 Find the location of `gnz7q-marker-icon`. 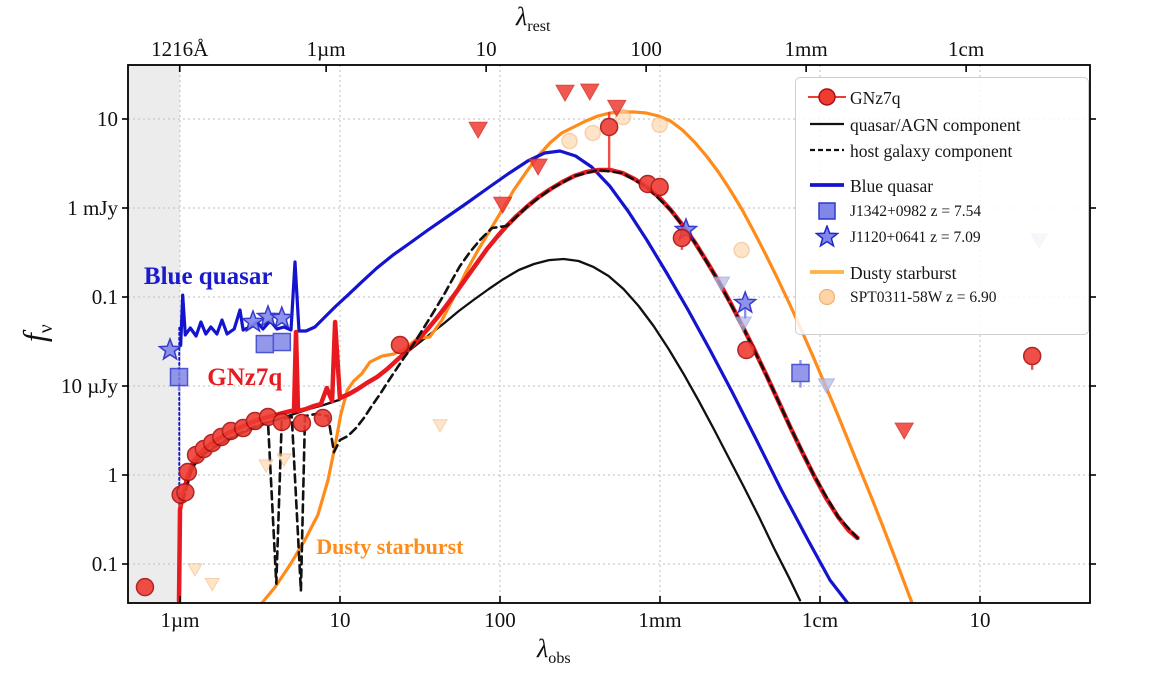

gnz7q-marker-icon is located at coordinates (827, 98).